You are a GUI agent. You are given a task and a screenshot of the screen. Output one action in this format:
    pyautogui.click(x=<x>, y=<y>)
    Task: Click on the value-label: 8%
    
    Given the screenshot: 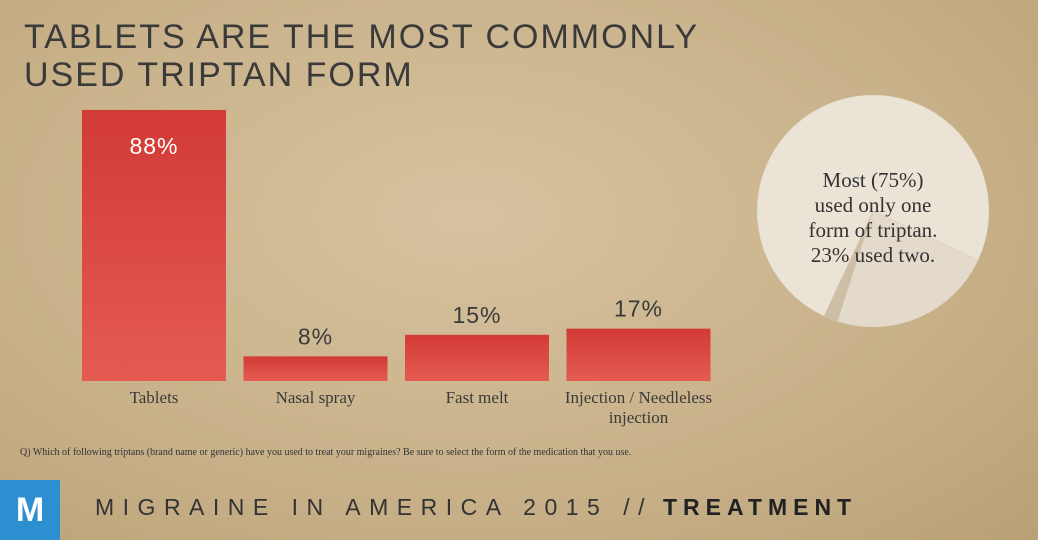 What is the action you would take?
    pyautogui.click(x=315, y=336)
    